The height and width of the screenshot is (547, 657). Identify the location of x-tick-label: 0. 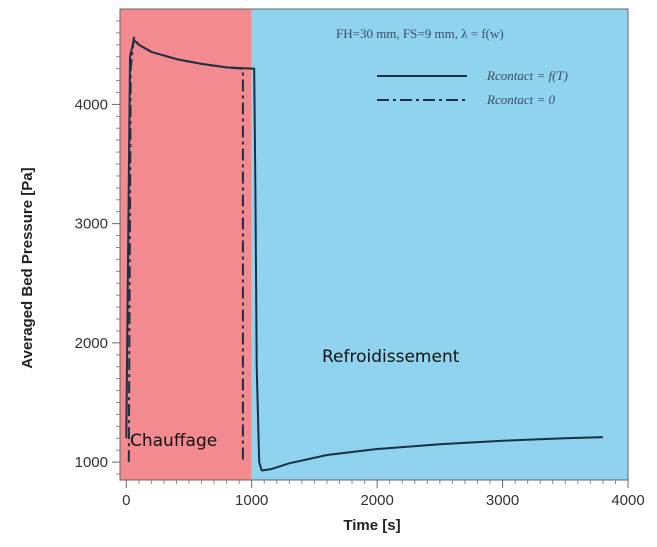
(126, 500).